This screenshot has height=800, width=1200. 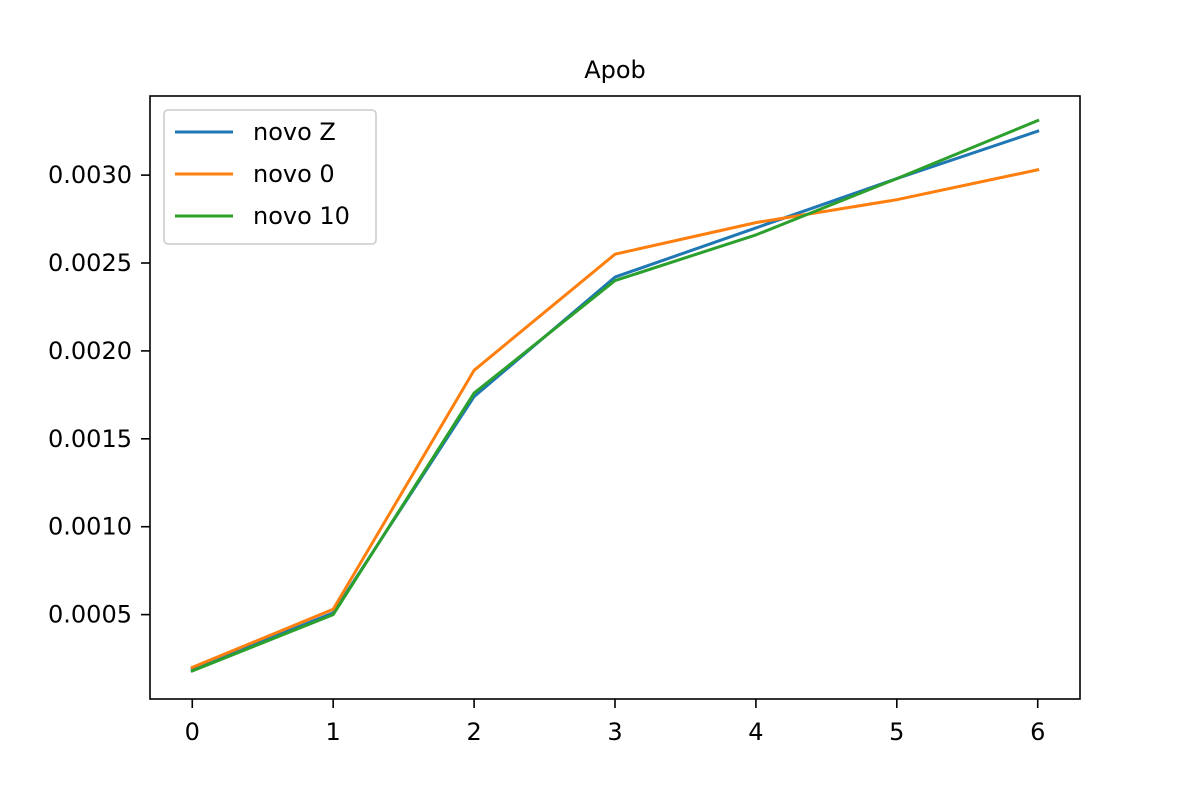 I want to click on y-tick-label: 0.0030, so click(x=90, y=175).